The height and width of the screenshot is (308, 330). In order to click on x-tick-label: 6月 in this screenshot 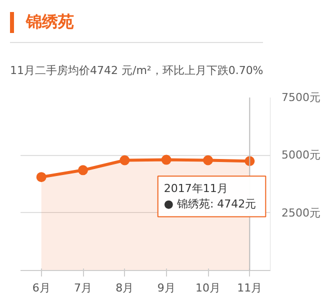, I will do `click(41, 288)`.